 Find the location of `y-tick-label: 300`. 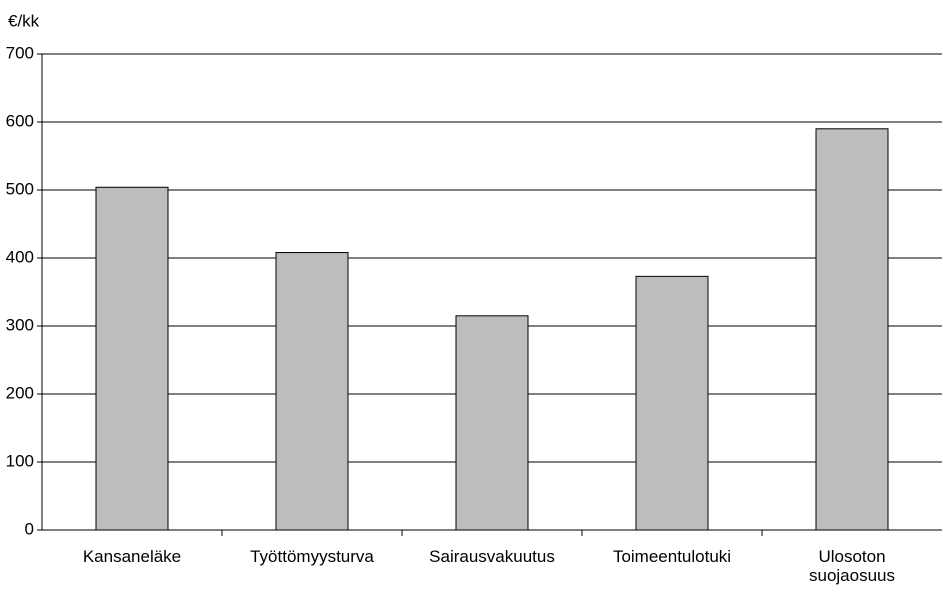

y-tick-label: 300 is located at coordinates (20, 324).